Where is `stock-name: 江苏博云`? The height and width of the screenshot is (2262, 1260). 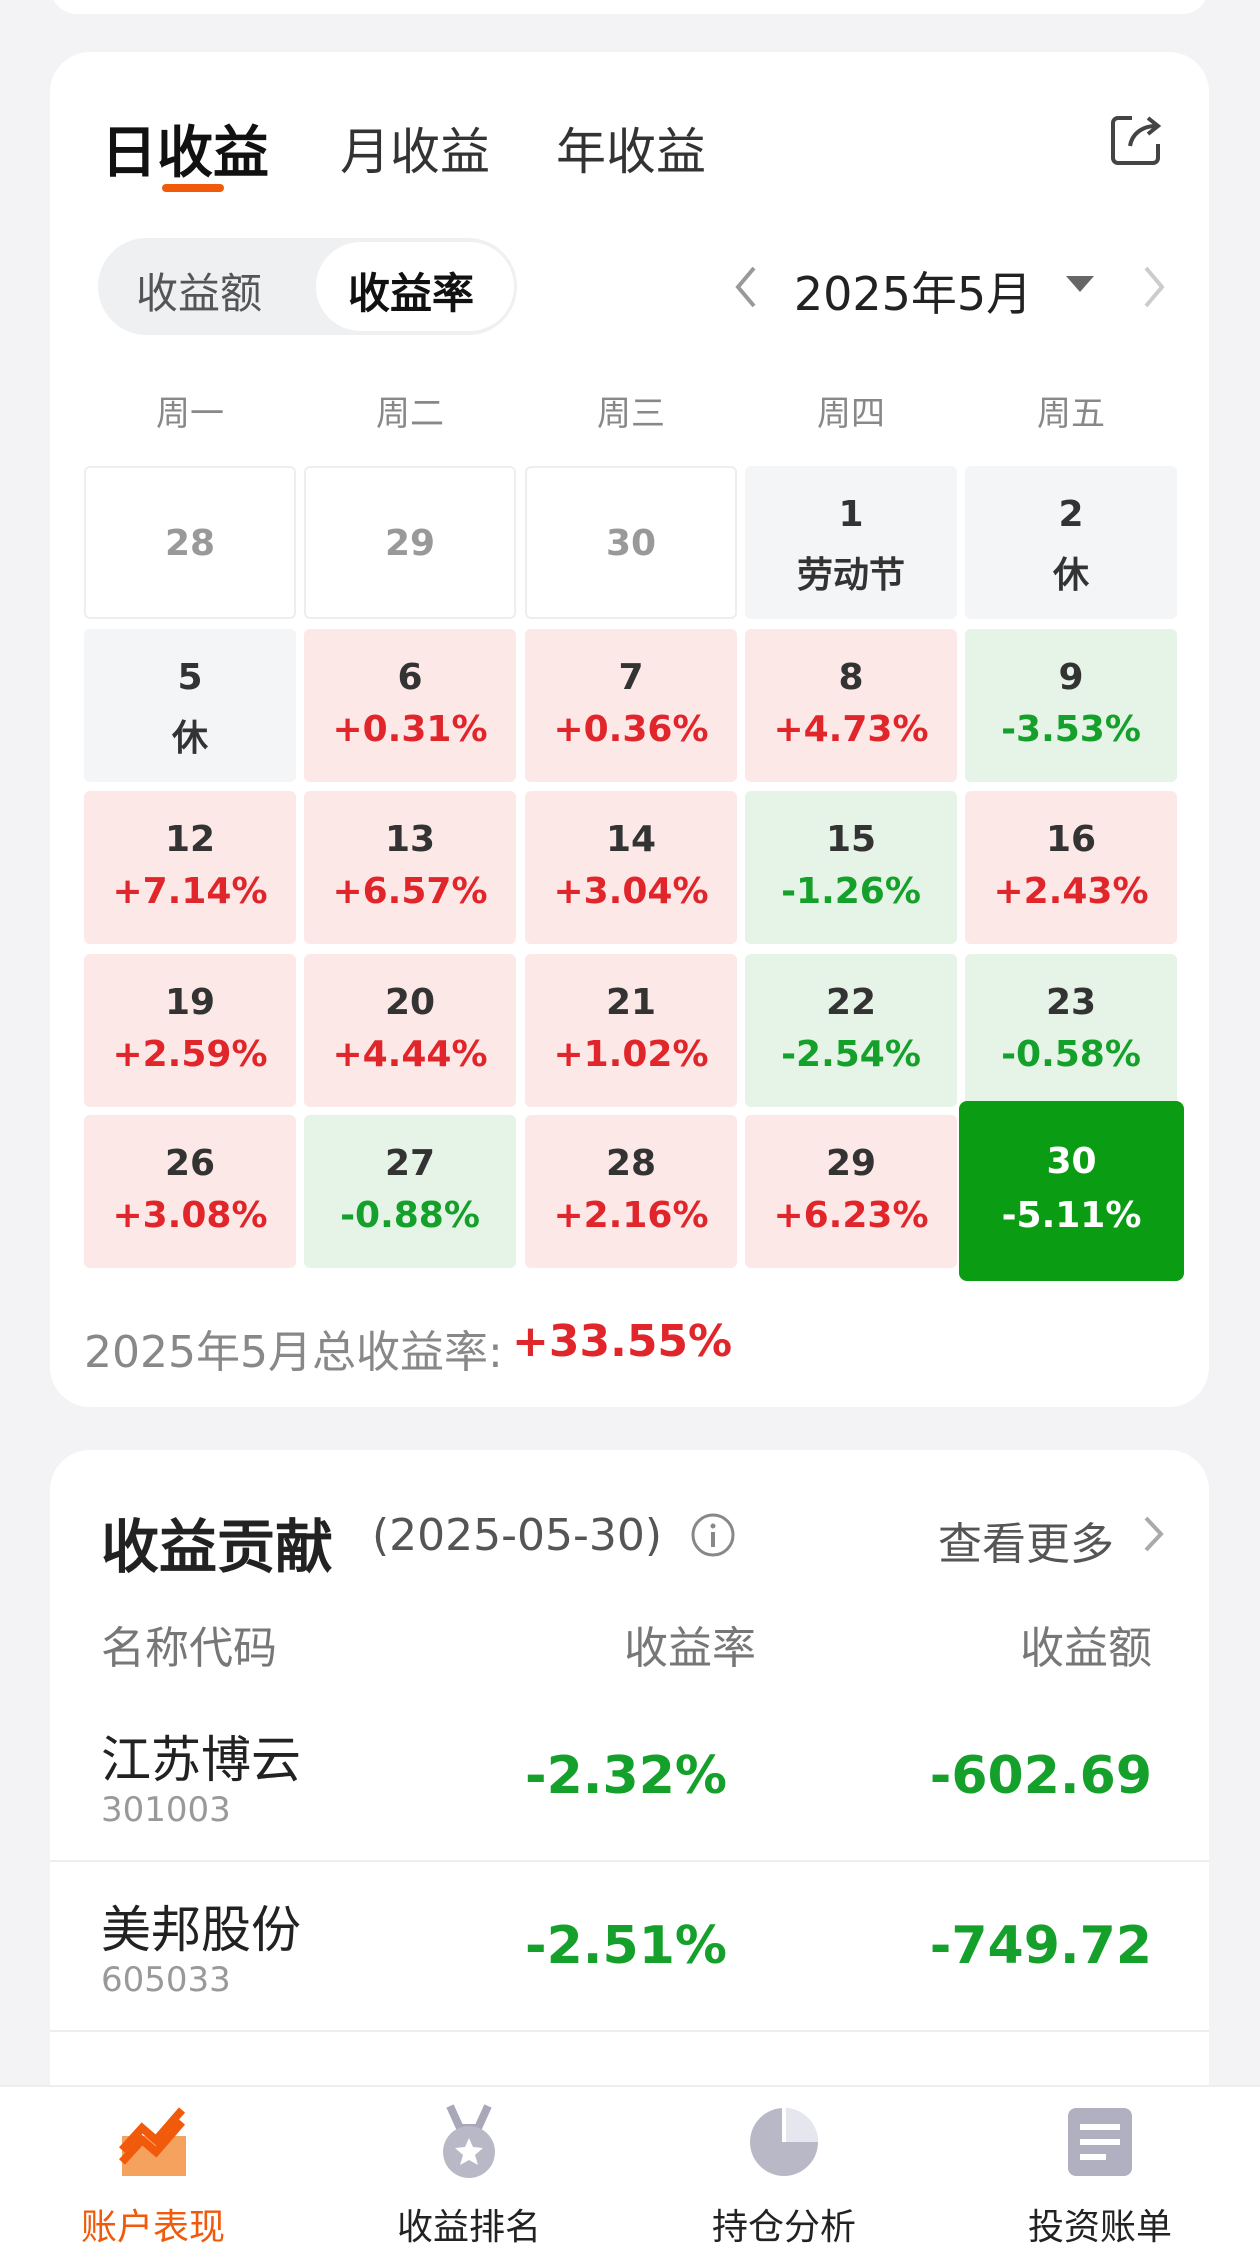
stock-name: 江苏博云 is located at coordinates (201, 1760).